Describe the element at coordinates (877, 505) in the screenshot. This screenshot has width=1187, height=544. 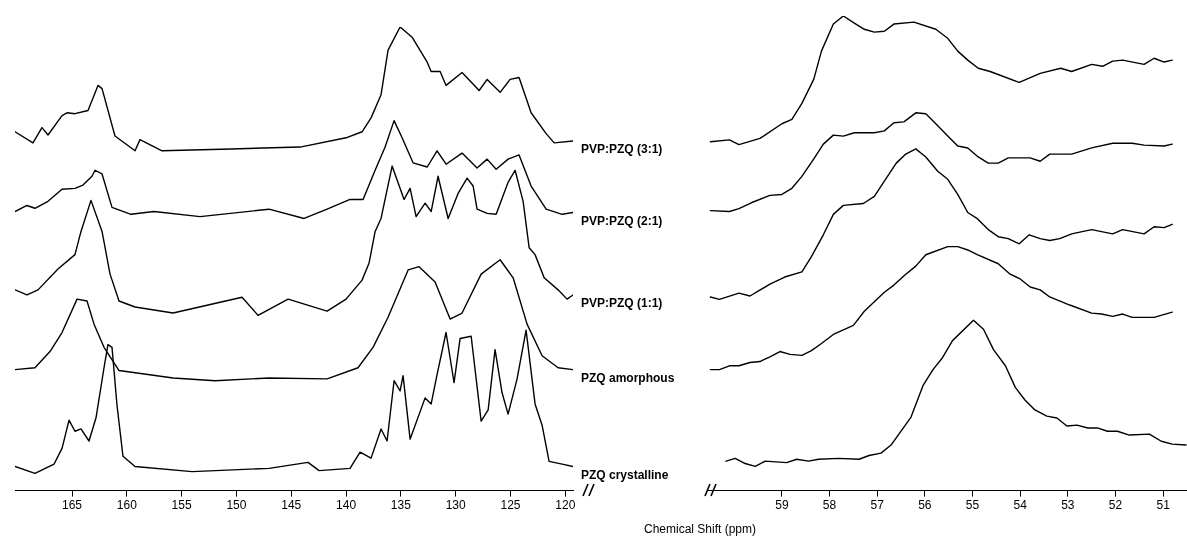
I see `x-tick-label: 57` at that location.